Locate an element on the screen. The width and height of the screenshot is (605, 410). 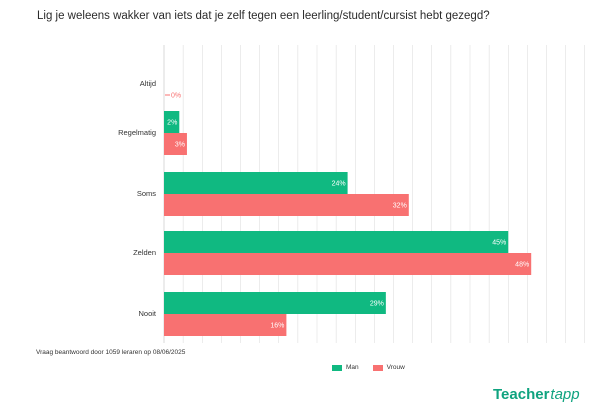
data-label: 32% is located at coordinates (400, 206).